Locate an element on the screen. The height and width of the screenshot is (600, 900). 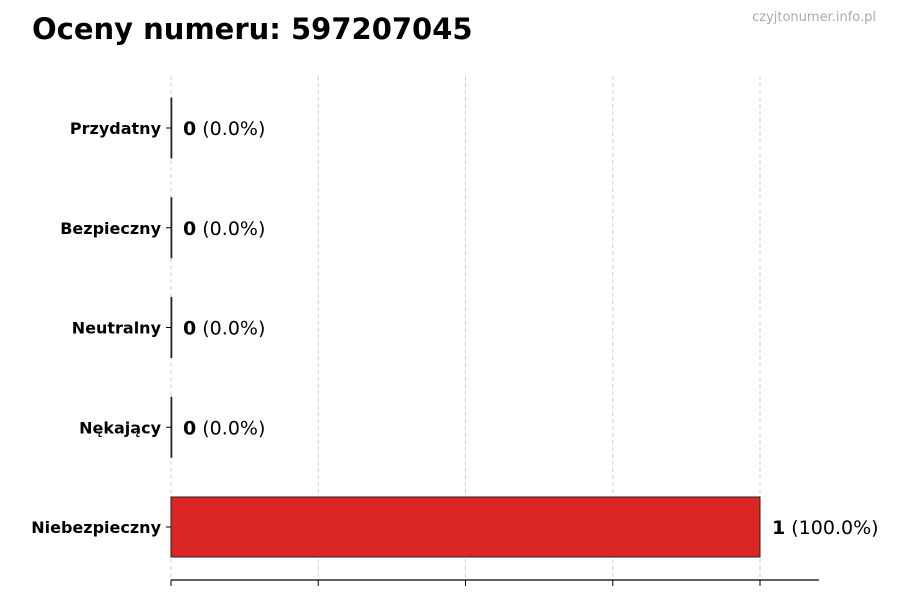
category-label: Niebezpieczny is located at coordinates (96, 527).